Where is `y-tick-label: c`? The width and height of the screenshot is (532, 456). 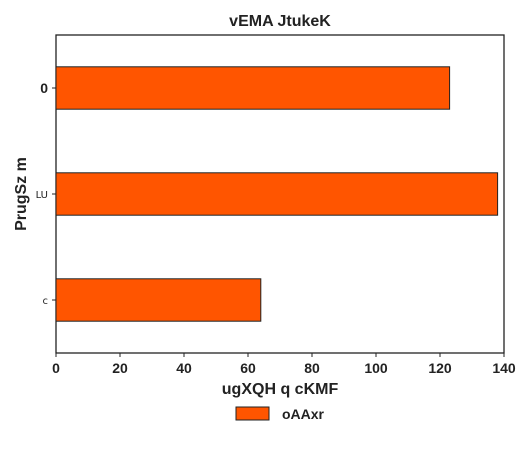 y-tick-label: c is located at coordinates (46, 301).